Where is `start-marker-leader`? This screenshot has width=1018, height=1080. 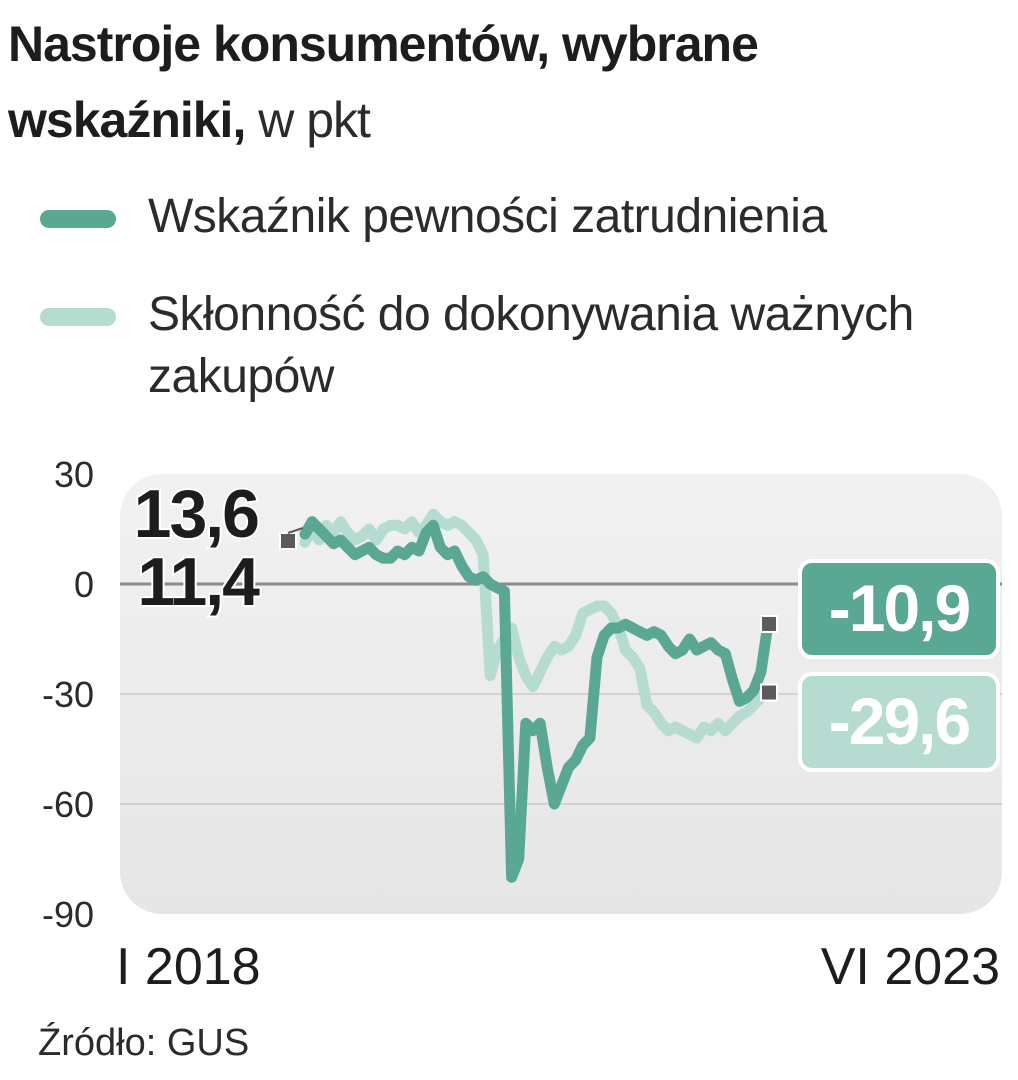 start-marker-leader is located at coordinates (295, 530).